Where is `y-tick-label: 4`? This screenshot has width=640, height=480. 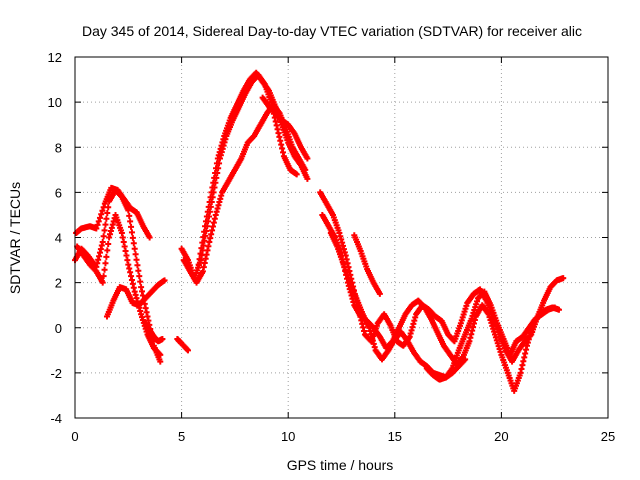
y-tick-label: 4 is located at coordinates (58, 238).